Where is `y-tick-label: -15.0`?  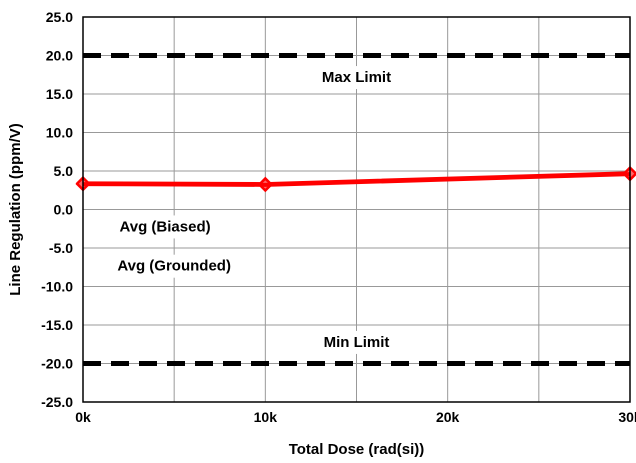
y-tick-label: -15.0 is located at coordinates (57, 325).